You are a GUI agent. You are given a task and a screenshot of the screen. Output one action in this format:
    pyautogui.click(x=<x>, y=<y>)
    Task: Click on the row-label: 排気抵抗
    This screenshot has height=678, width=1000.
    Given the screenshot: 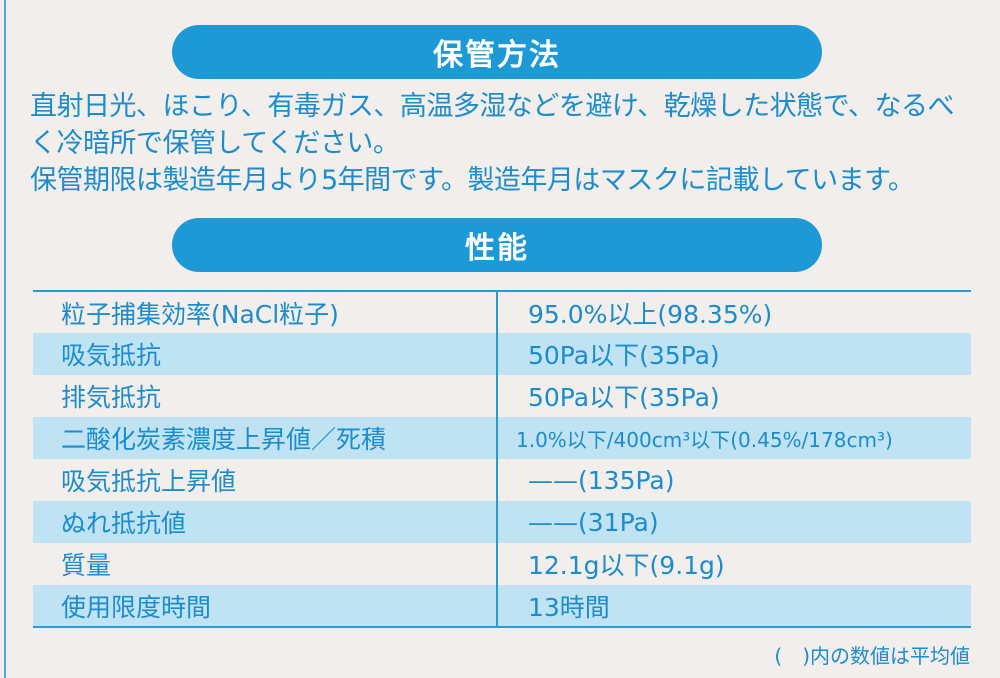 What is the action you would take?
    pyautogui.click(x=111, y=397)
    